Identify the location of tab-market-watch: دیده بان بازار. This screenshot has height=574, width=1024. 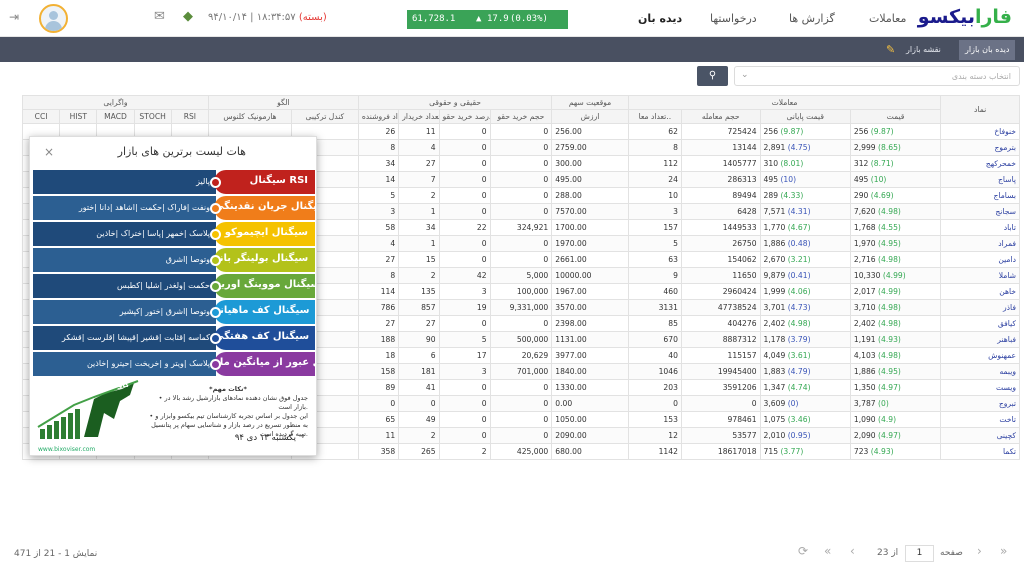
(987, 50).